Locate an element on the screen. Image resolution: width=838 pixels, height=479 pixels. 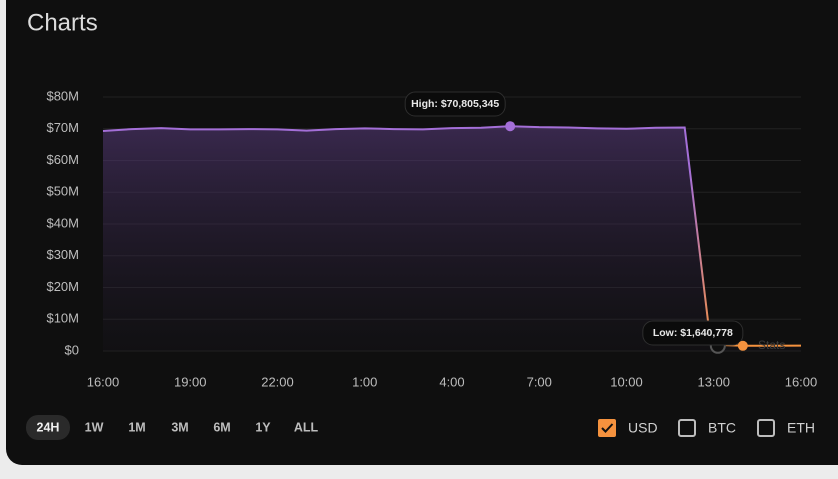
y-tick-label: $10M is located at coordinates (62, 318).